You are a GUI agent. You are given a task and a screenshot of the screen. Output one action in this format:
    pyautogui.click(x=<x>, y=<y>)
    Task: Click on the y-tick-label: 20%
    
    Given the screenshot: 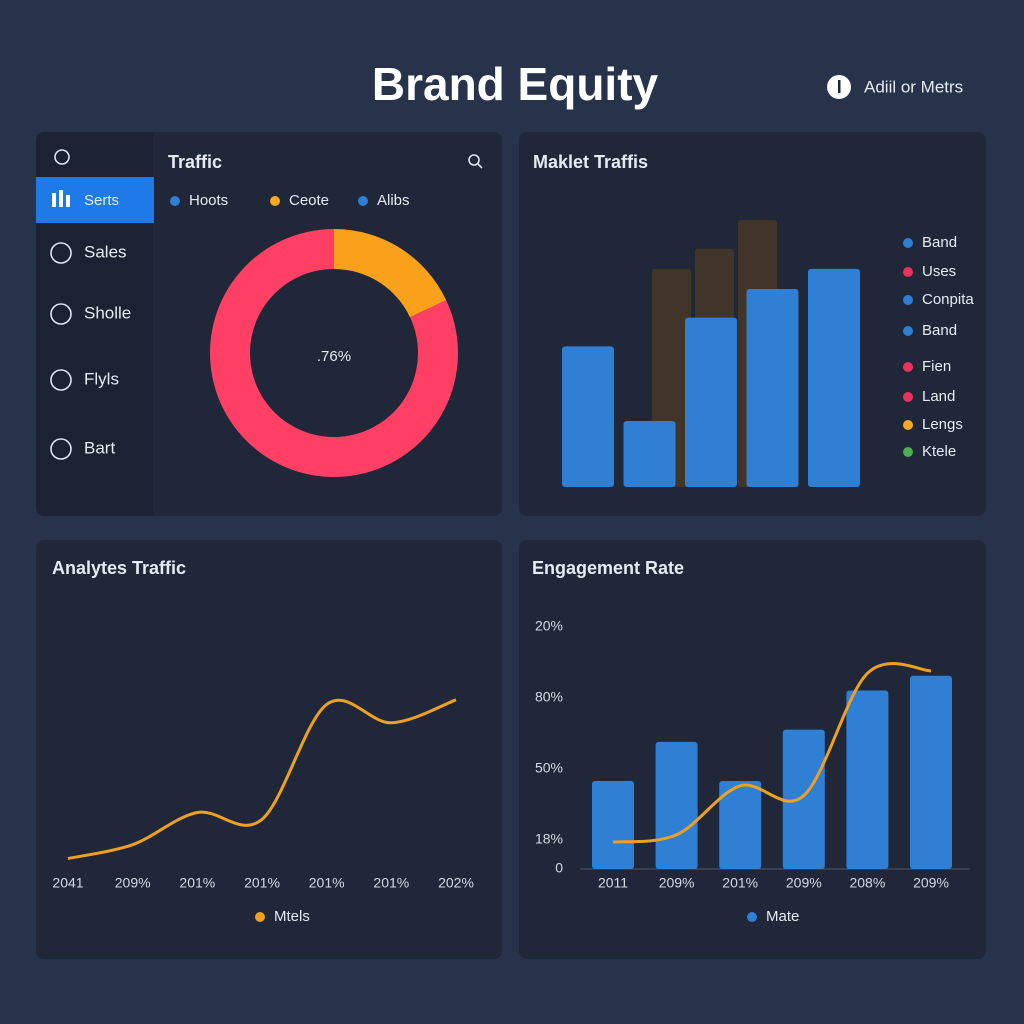 What is the action you would take?
    pyautogui.click(x=549, y=626)
    